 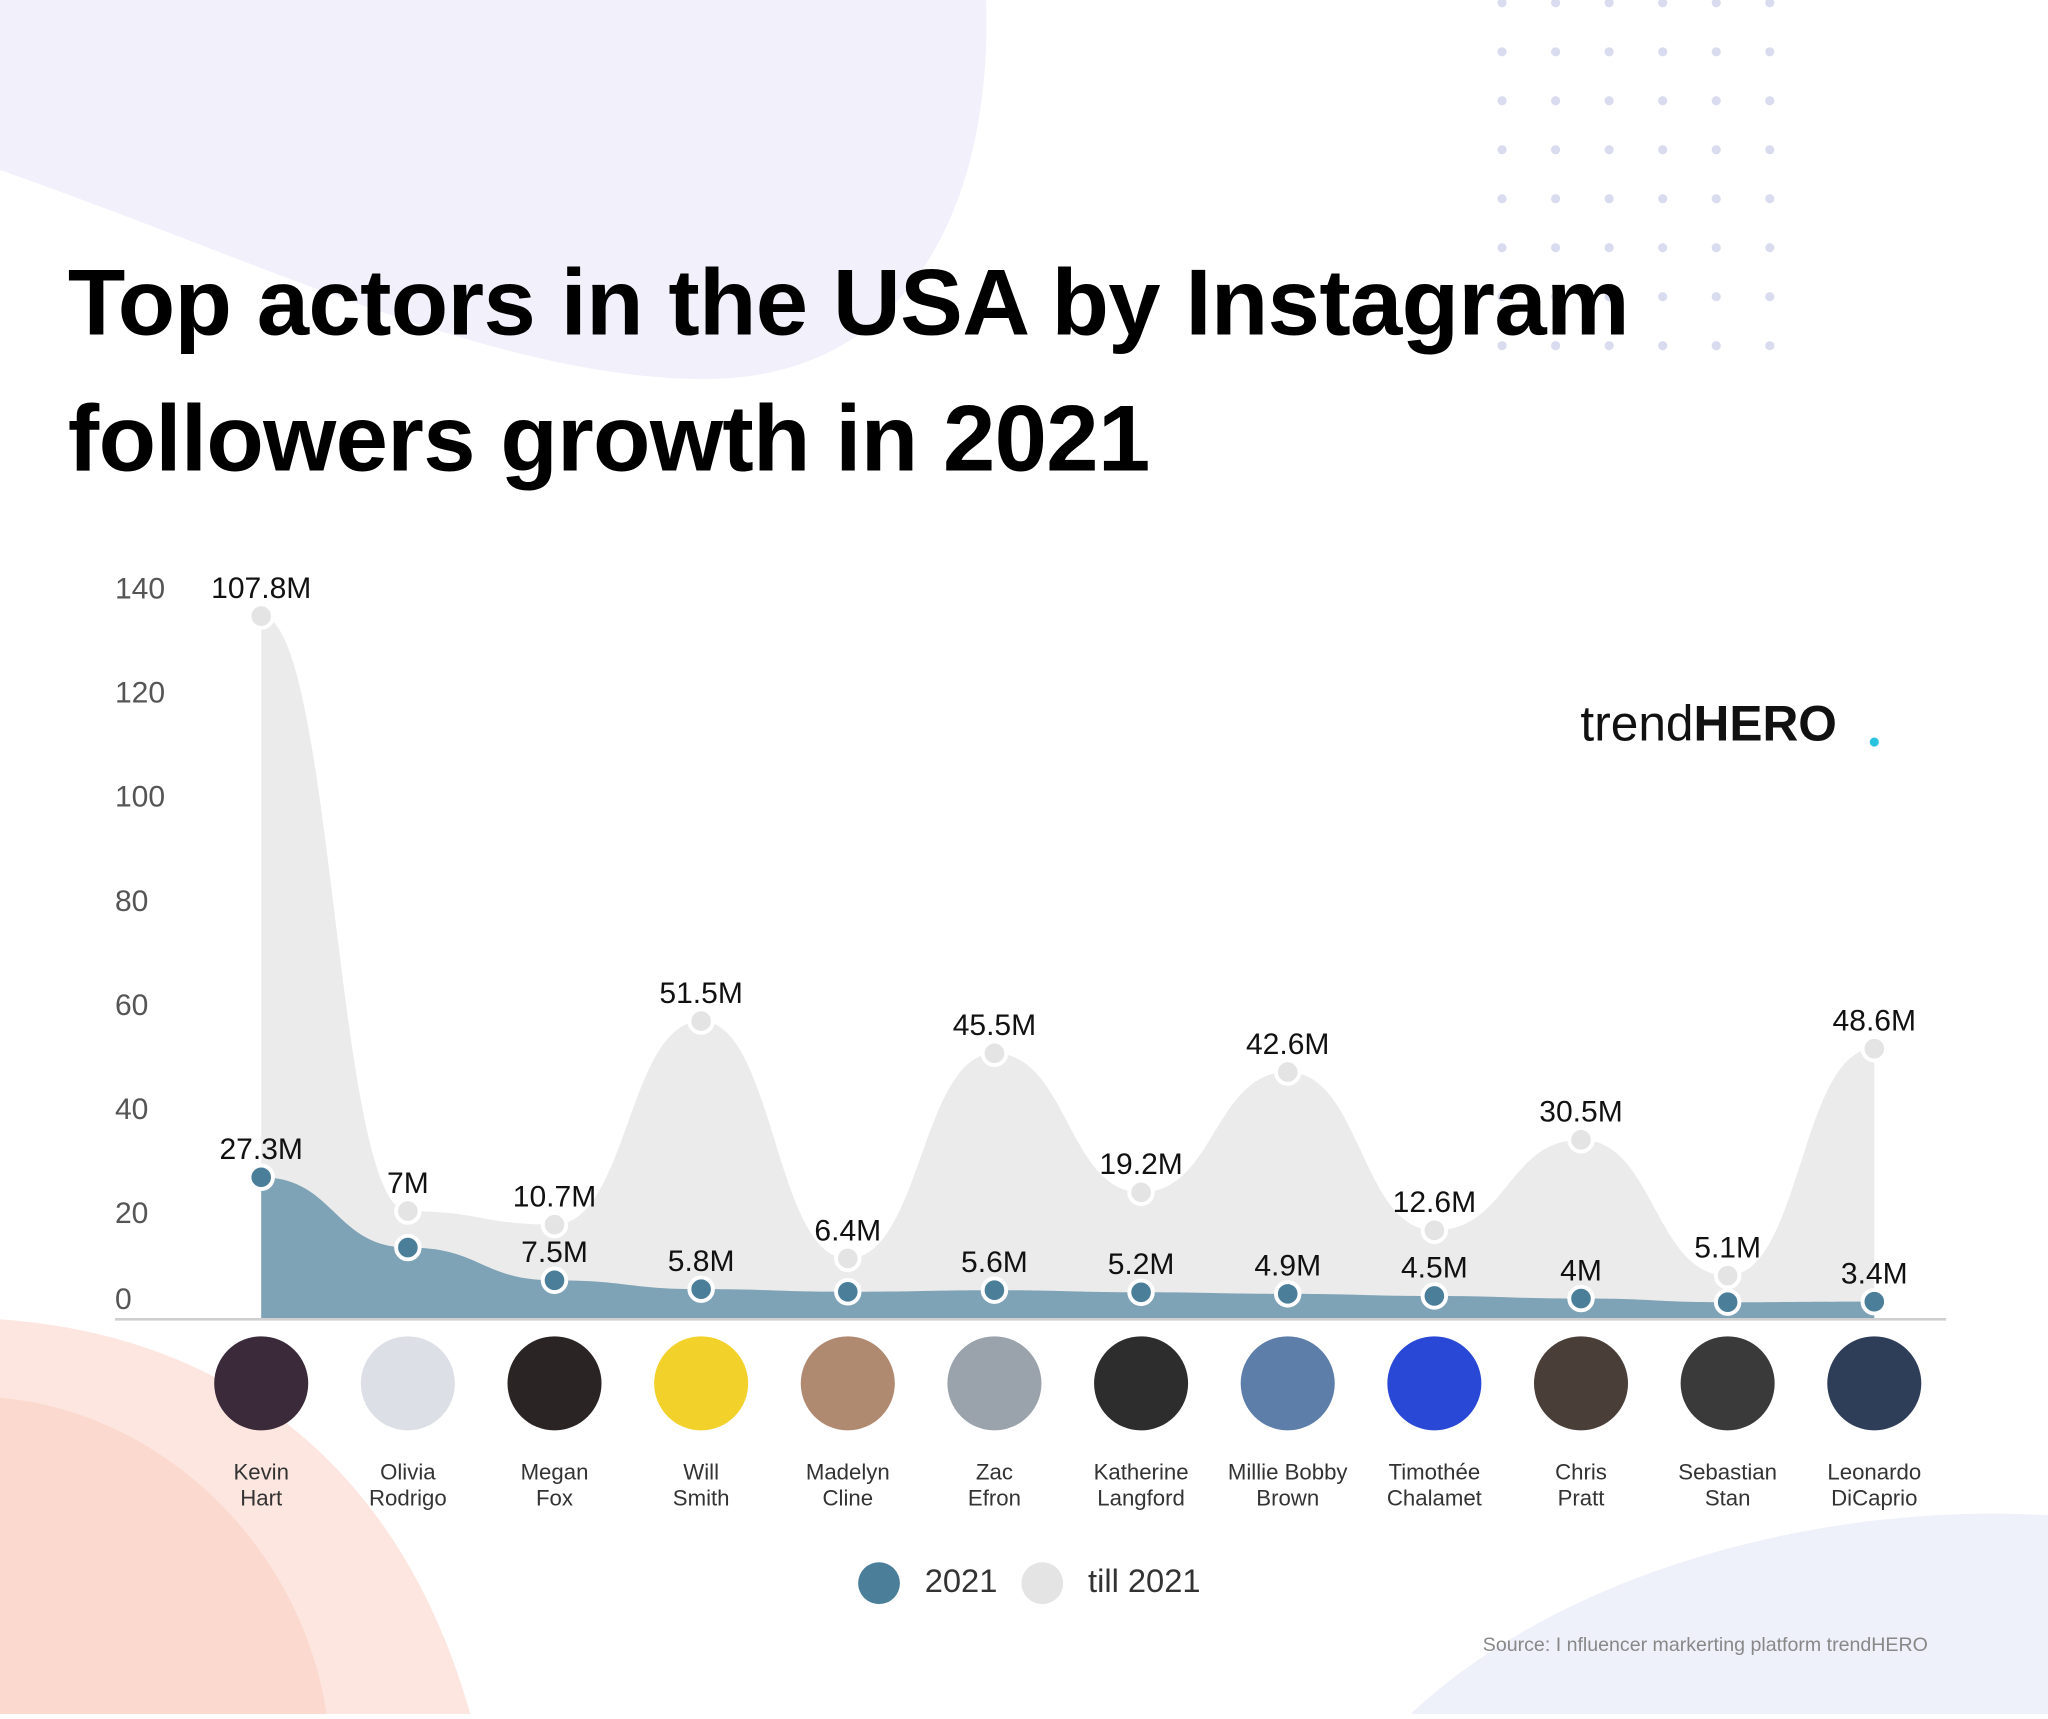 What do you see at coordinates (554, 1196) in the screenshot?
I see `value-label: 10.7M` at bounding box center [554, 1196].